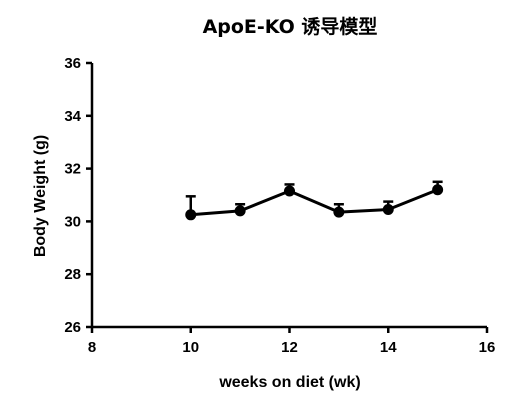 Image resolution: width=520 pixels, height=406 pixels. Describe the element at coordinates (314, 202) in the screenshot. I see `series-line` at that location.